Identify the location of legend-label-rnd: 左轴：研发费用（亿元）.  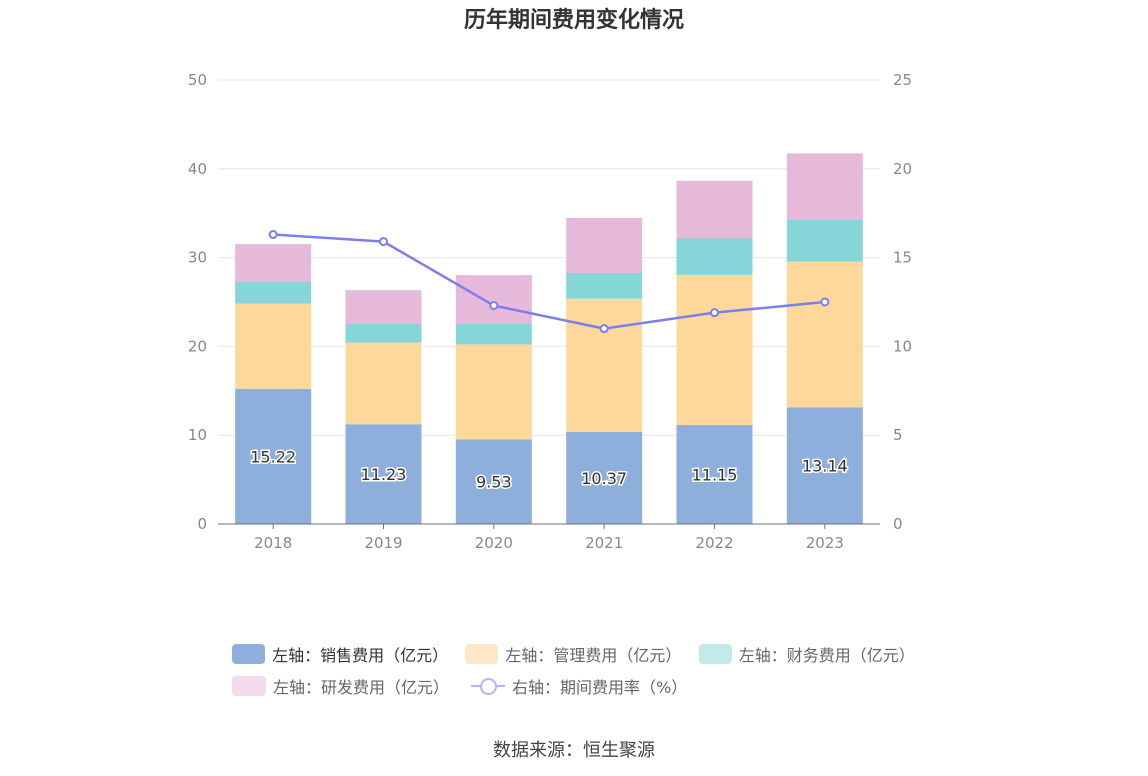
(361, 687).